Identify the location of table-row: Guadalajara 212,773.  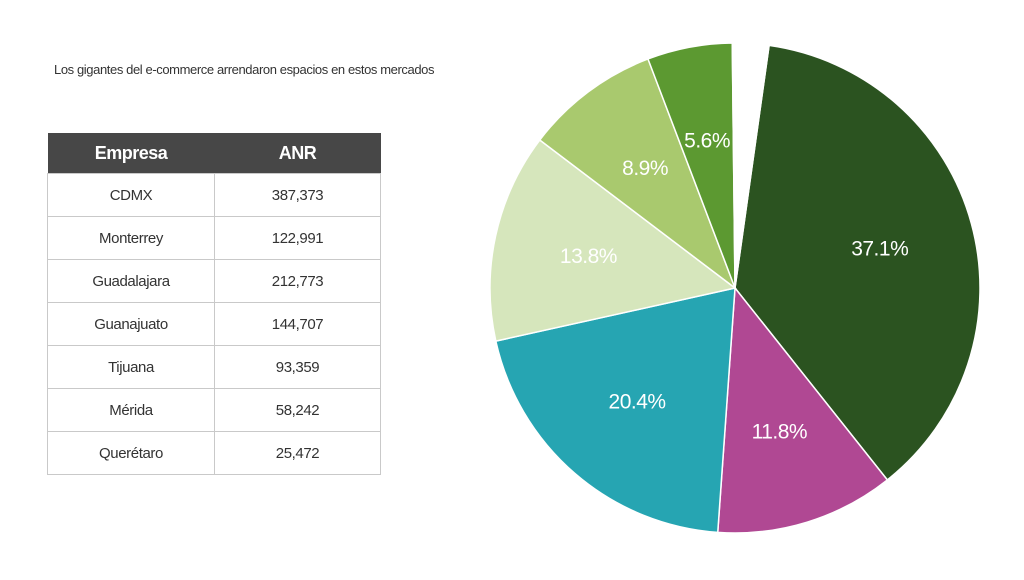
(214, 281).